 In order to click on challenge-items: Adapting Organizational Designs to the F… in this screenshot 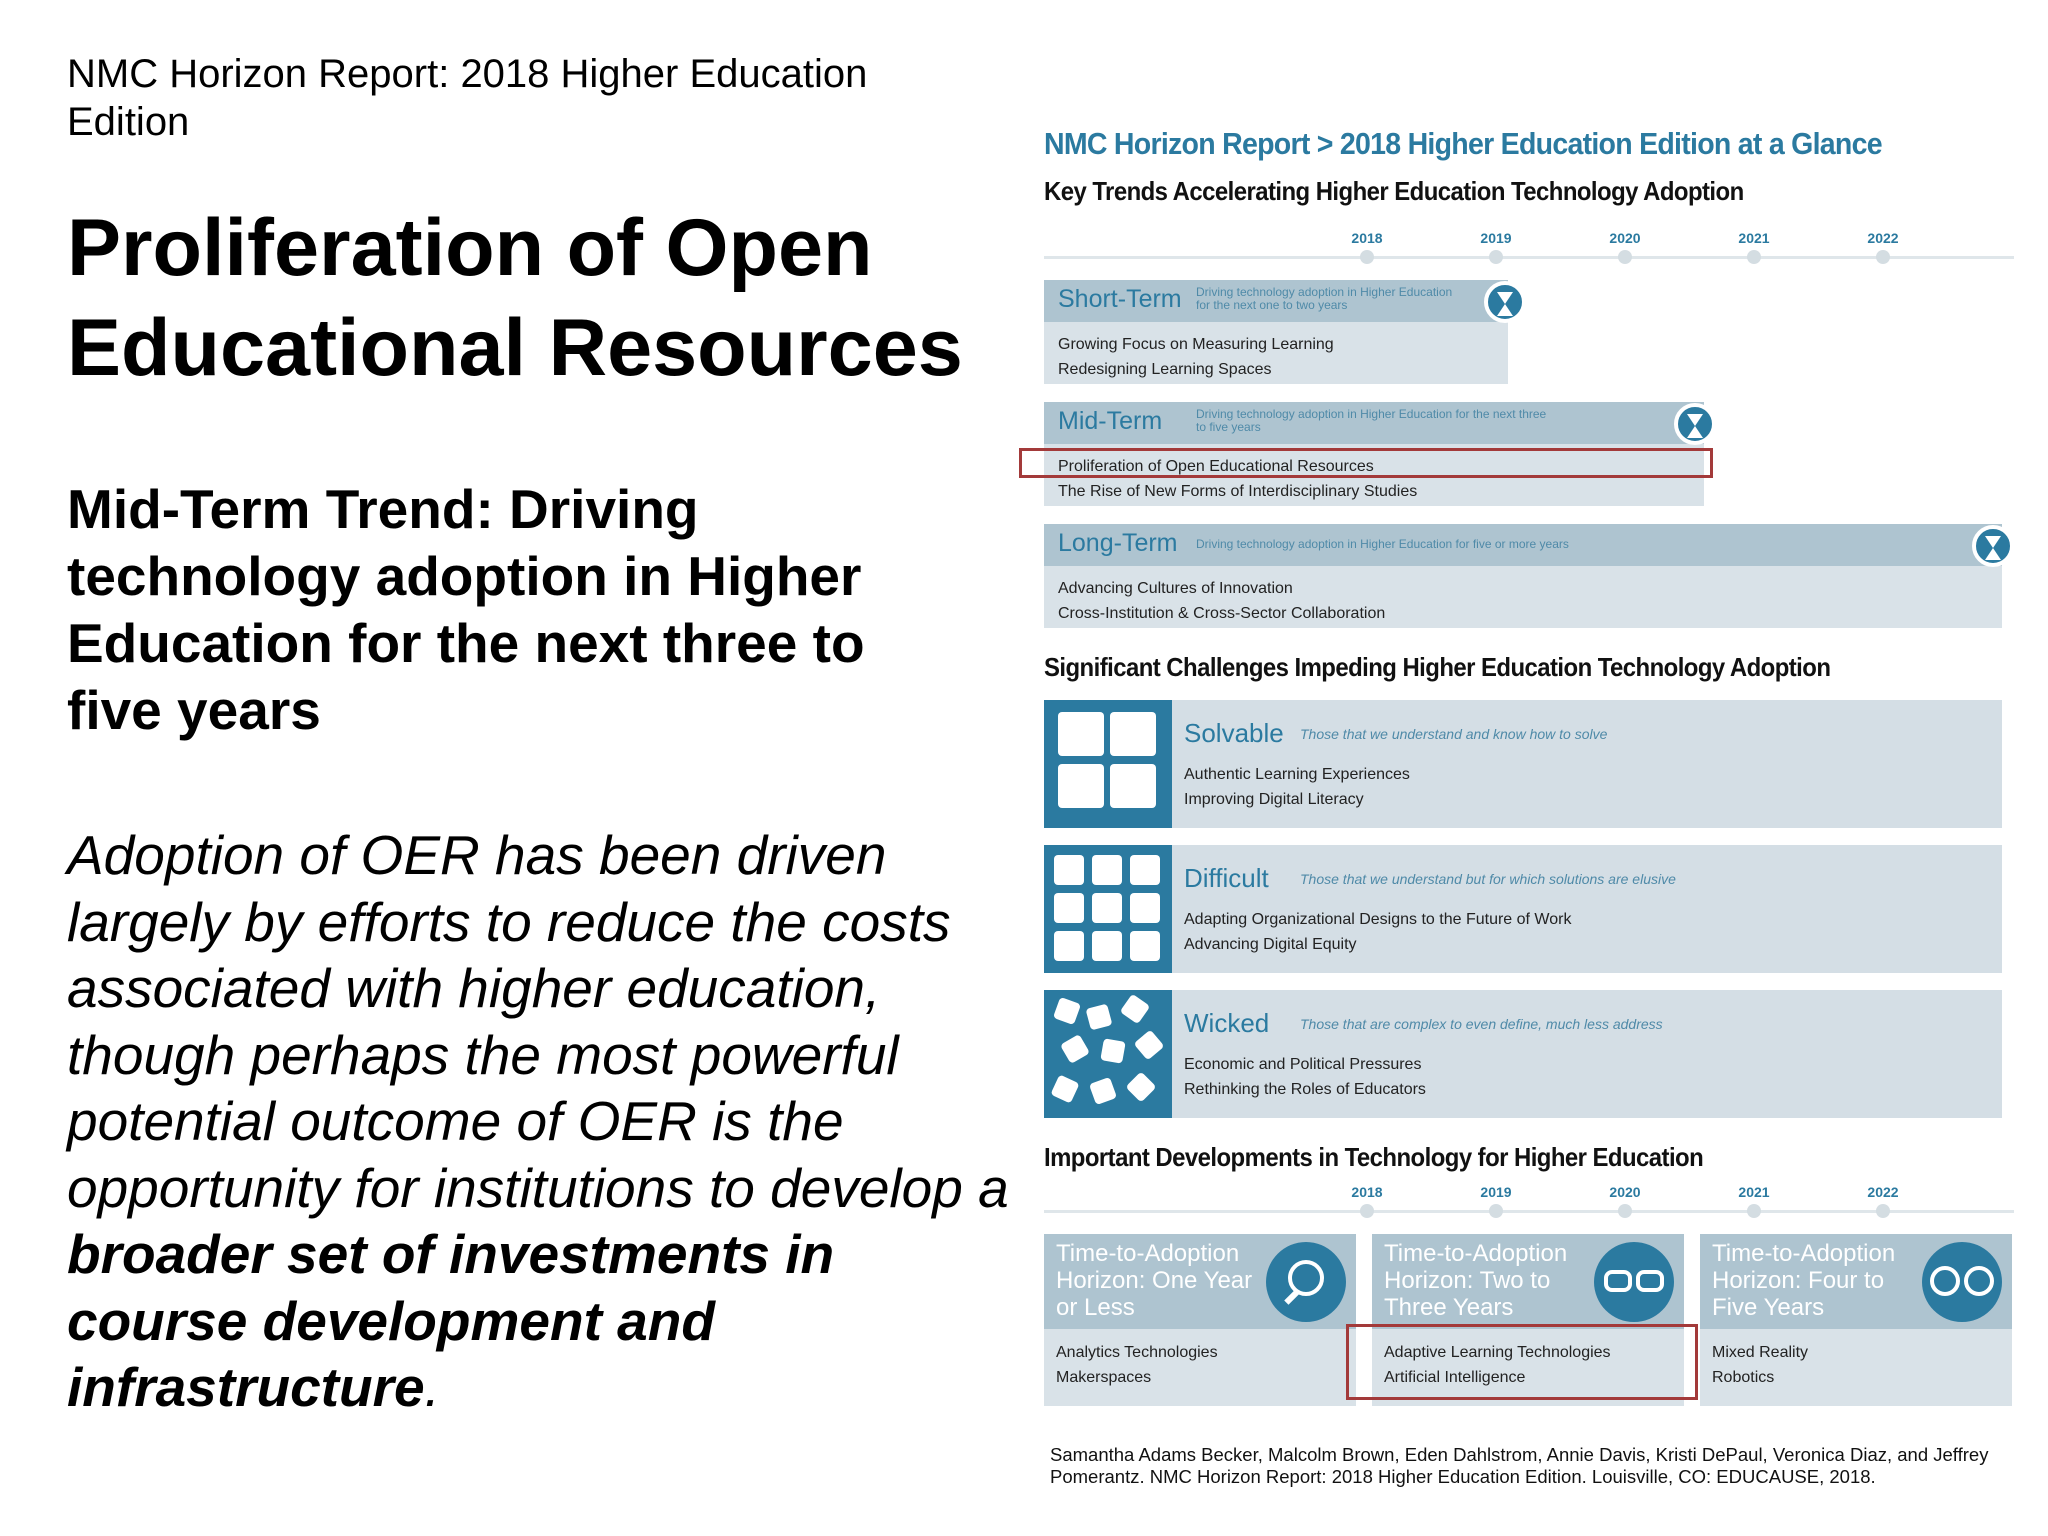, I will do `click(1377, 932)`.